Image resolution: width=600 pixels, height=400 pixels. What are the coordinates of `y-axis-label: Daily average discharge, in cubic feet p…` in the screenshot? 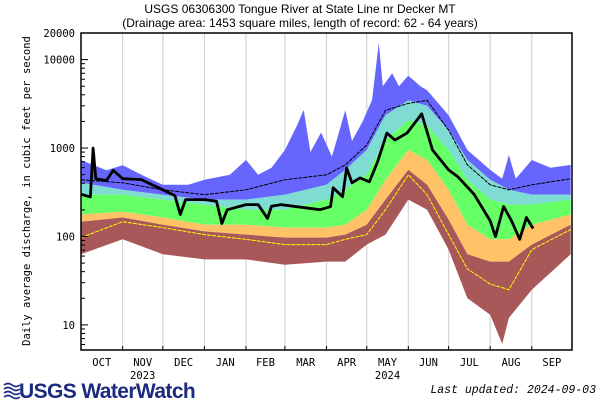 It's located at (27, 191).